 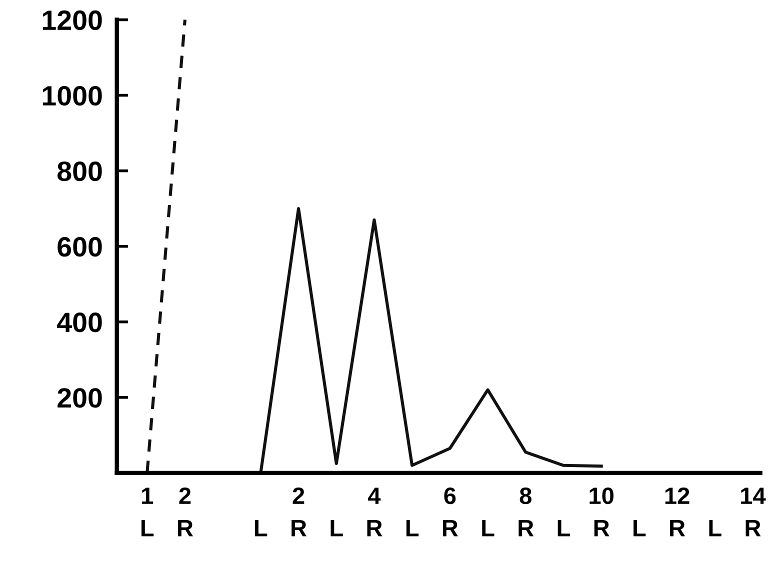 I want to click on x-tick-label: 10 R, so click(x=602, y=511).